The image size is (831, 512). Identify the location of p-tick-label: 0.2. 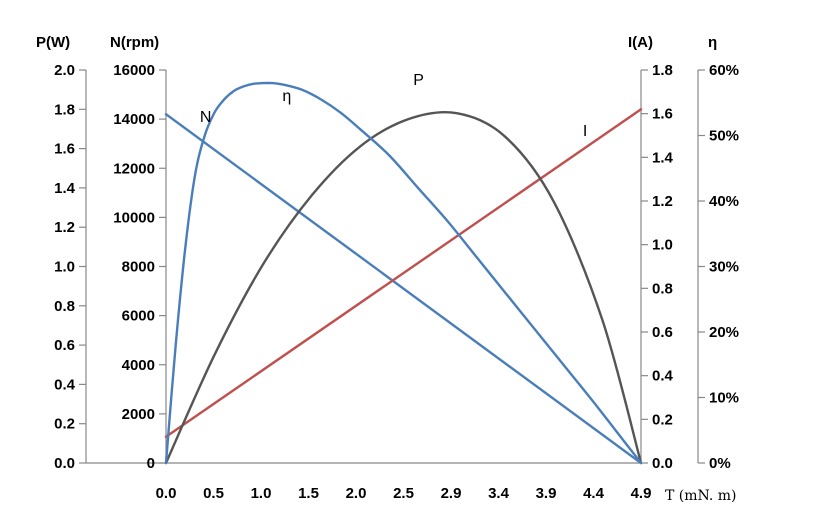
(64, 424).